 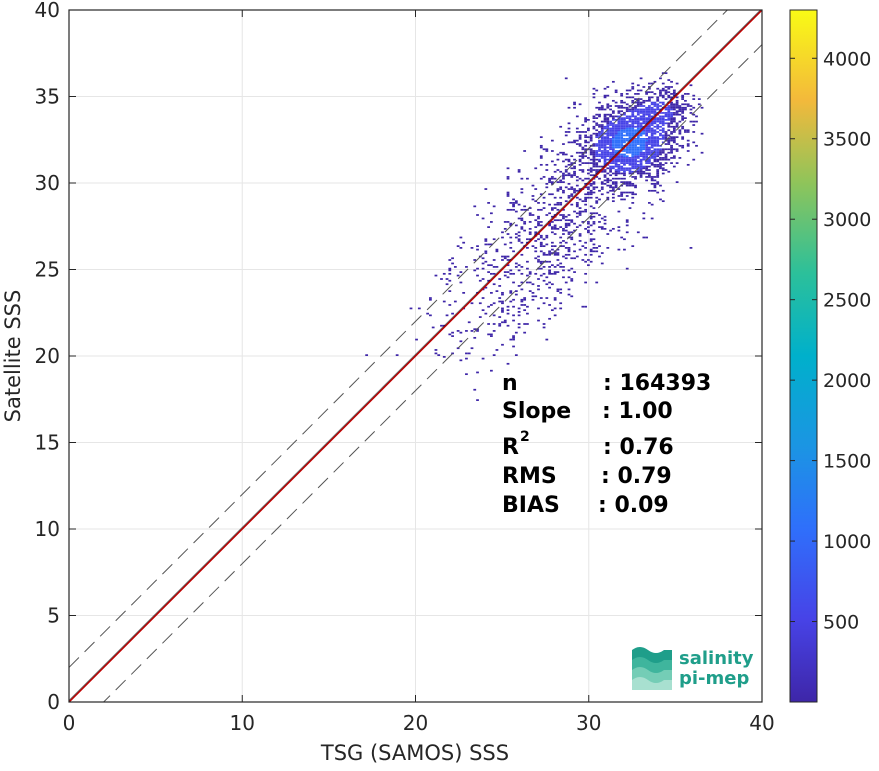 What do you see at coordinates (637, 411) in the screenshot?
I see `stat-slope-value: : 1.00` at bounding box center [637, 411].